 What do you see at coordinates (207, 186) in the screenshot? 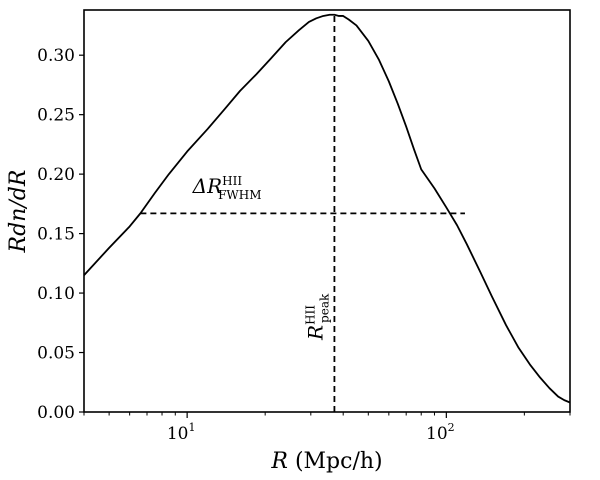
I see `fwhm-label-main: ΔR` at bounding box center [207, 186].